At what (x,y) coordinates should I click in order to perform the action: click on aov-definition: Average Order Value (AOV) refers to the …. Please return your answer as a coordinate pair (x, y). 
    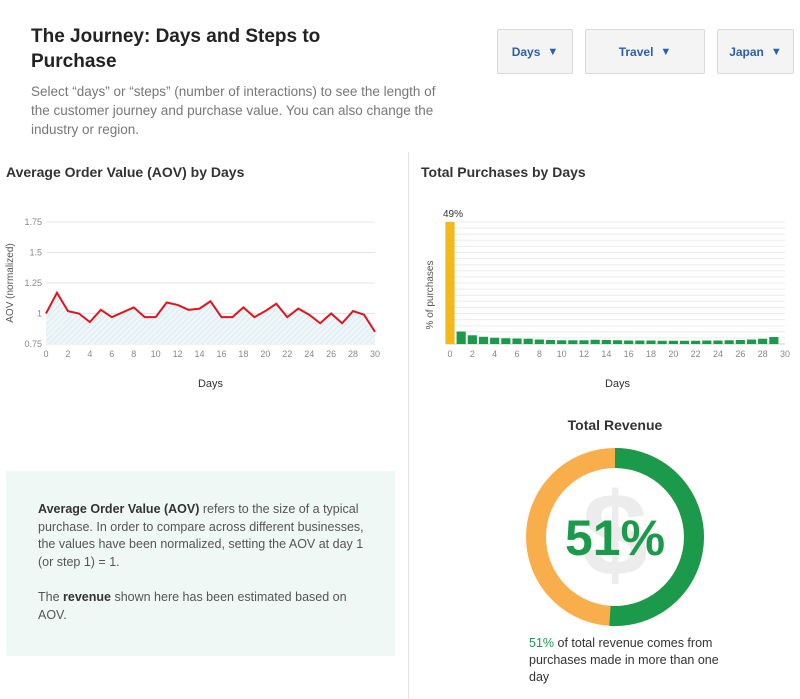
    Looking at the image, I should click on (201, 536).